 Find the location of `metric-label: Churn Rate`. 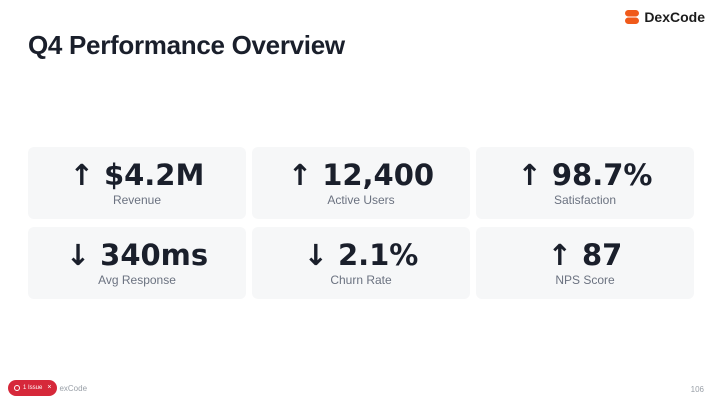

metric-label: Churn Rate is located at coordinates (361, 280).